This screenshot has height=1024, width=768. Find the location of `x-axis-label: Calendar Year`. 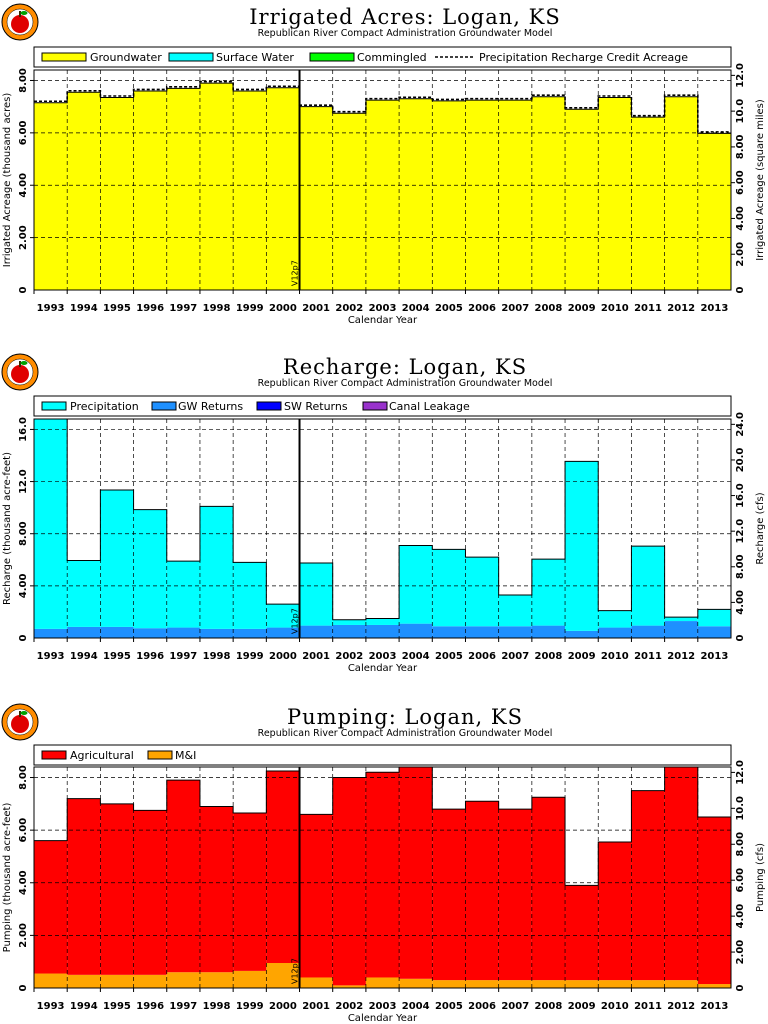

x-axis-label: Calendar Year is located at coordinates (383, 668).